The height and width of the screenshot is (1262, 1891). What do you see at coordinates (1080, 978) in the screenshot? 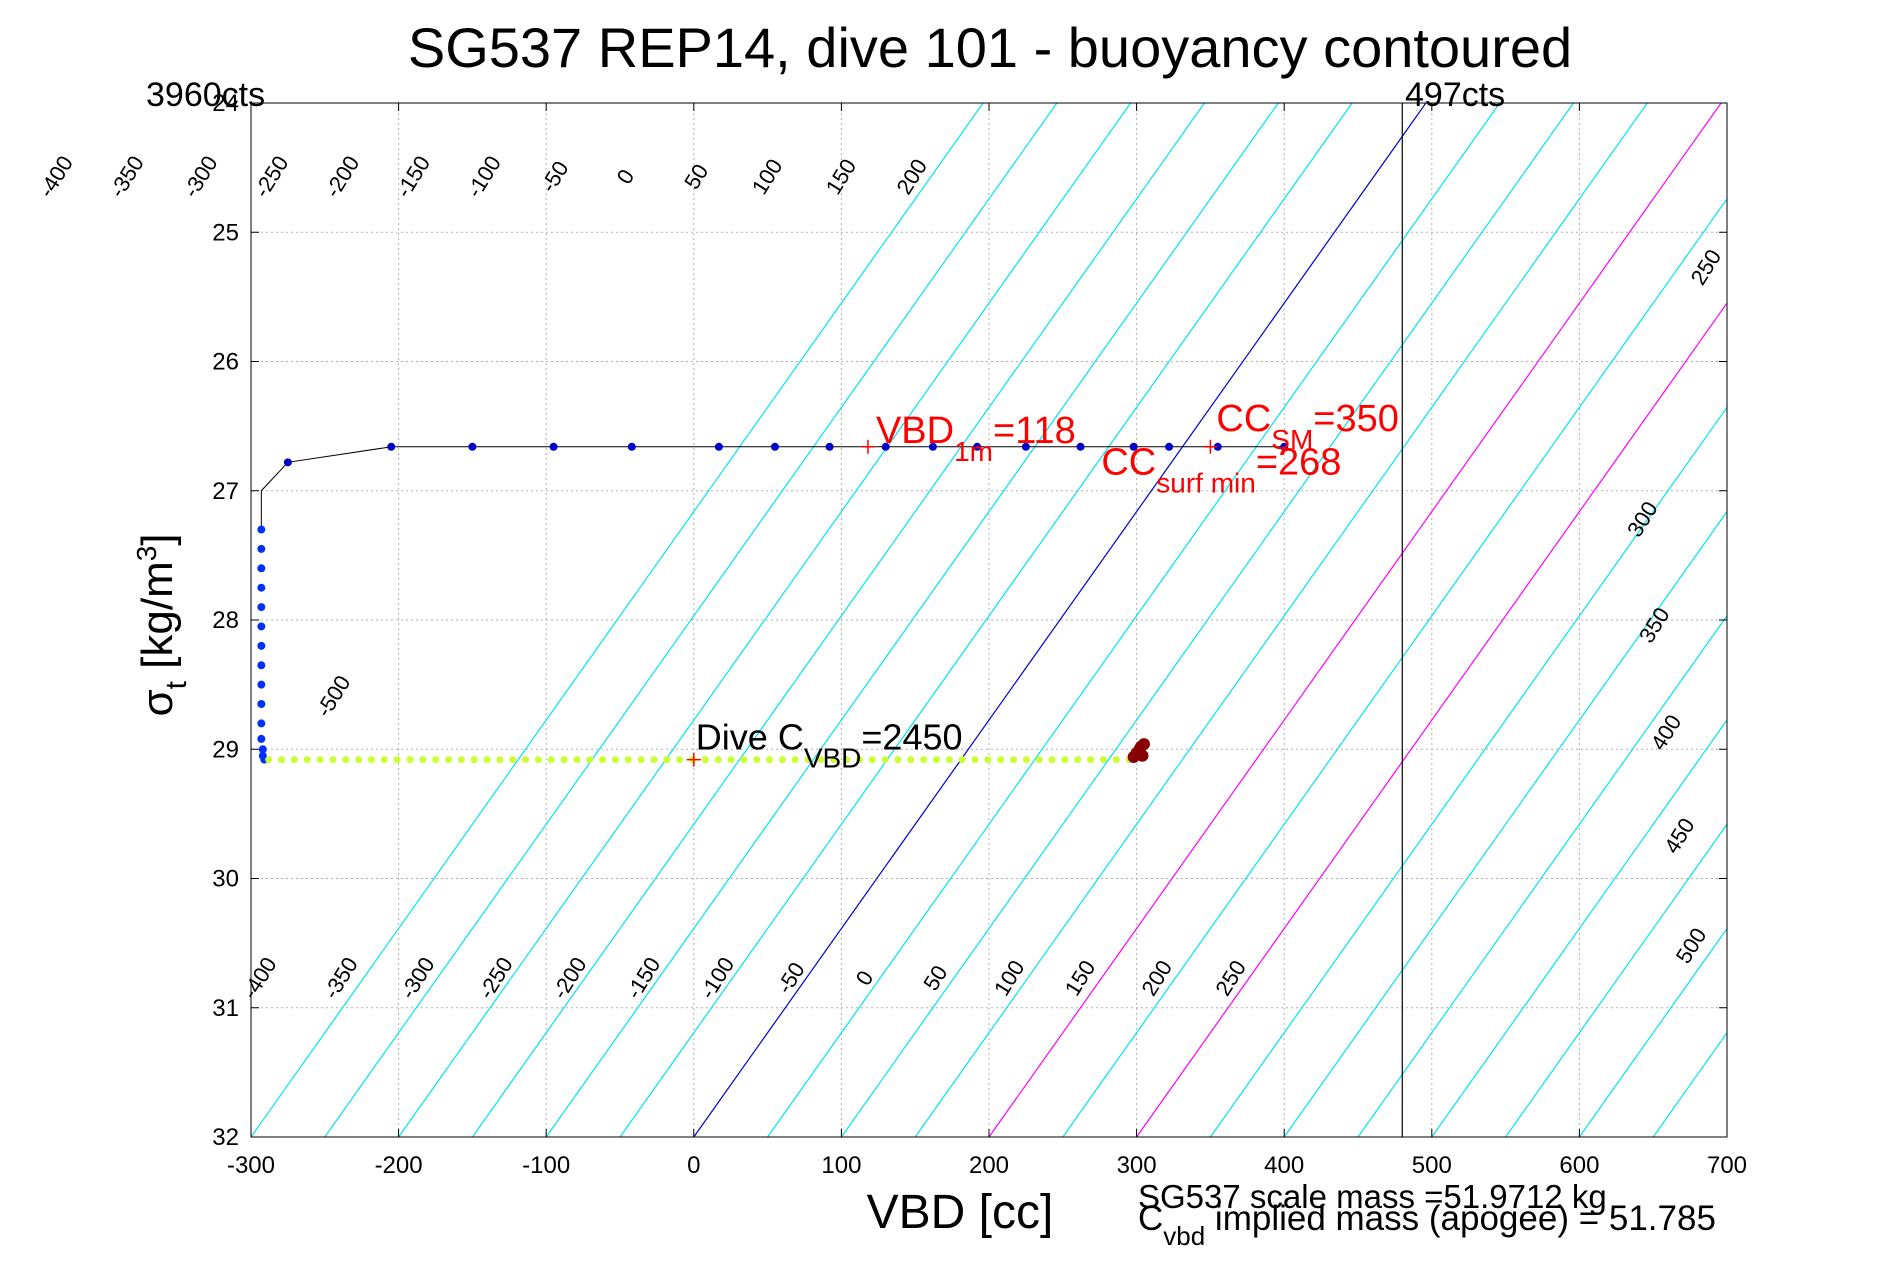
I see `contour-label-bottom-11: 150` at bounding box center [1080, 978].